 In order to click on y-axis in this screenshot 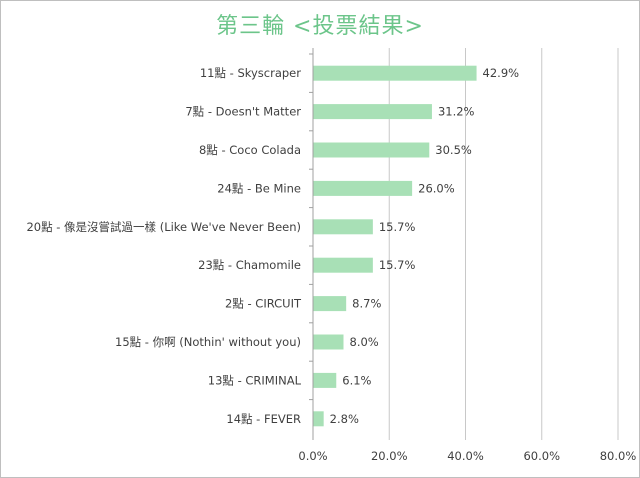, I will do `click(311, 244)`.